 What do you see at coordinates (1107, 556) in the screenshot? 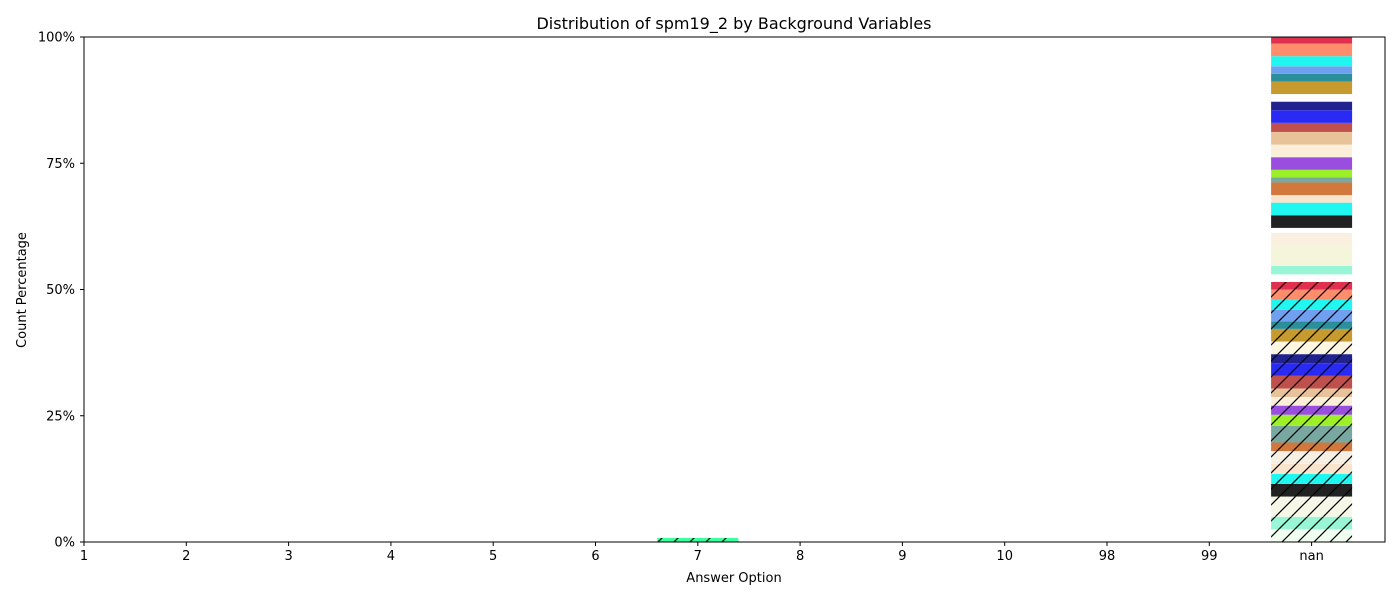
I see `x-tick-label-98: 98` at bounding box center [1107, 556].